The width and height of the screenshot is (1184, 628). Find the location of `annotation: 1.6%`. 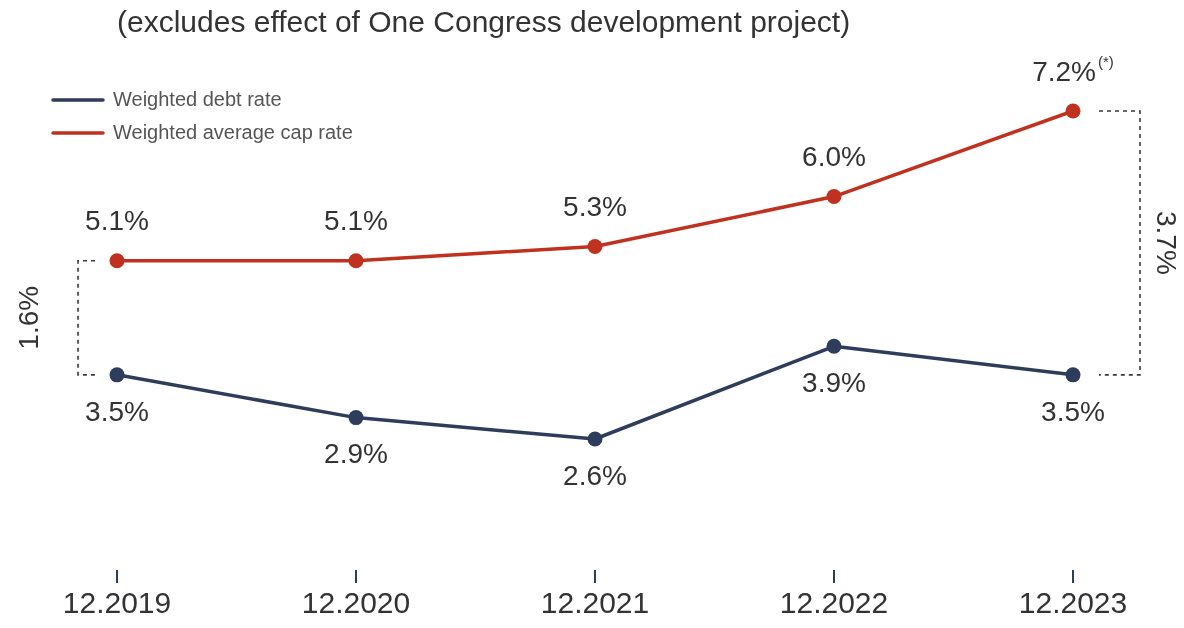

annotation: 1.6% is located at coordinates (28, 317).